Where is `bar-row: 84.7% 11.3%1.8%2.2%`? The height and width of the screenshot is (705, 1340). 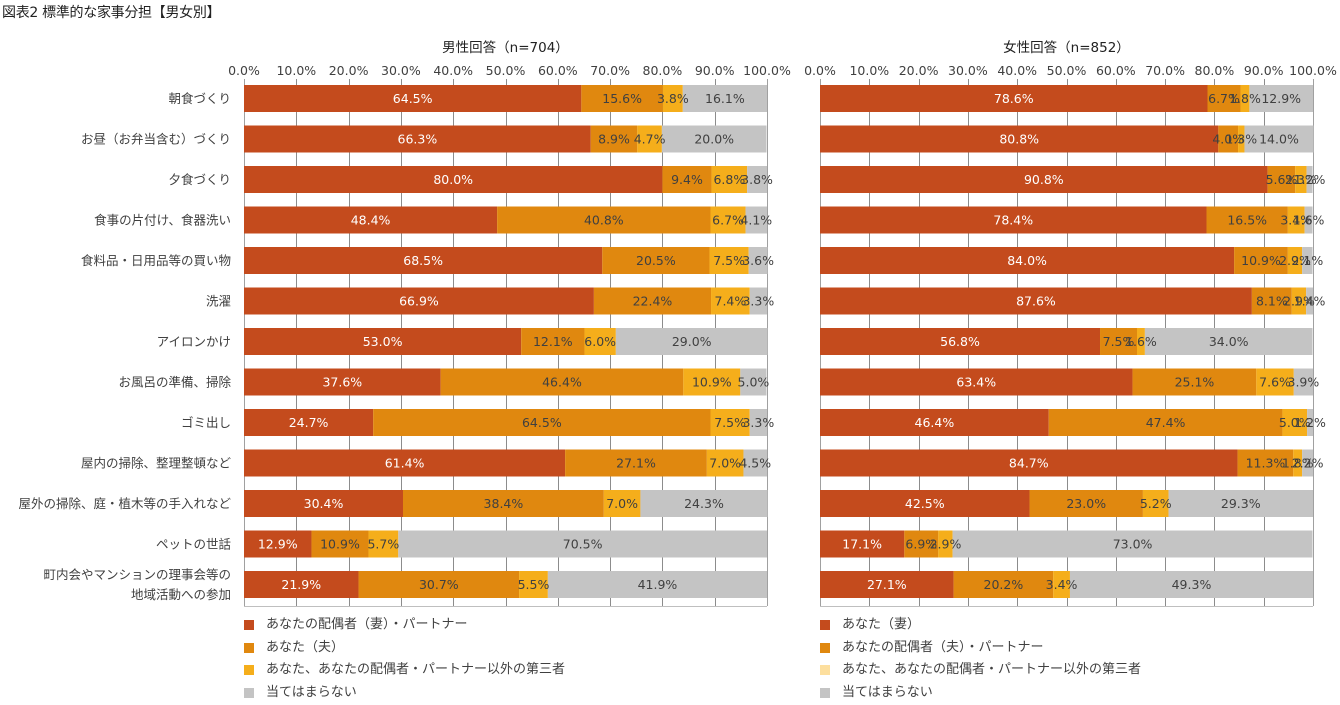 bar-row: 84.7% 11.3%1.8%2.2% is located at coordinates (1072, 463).